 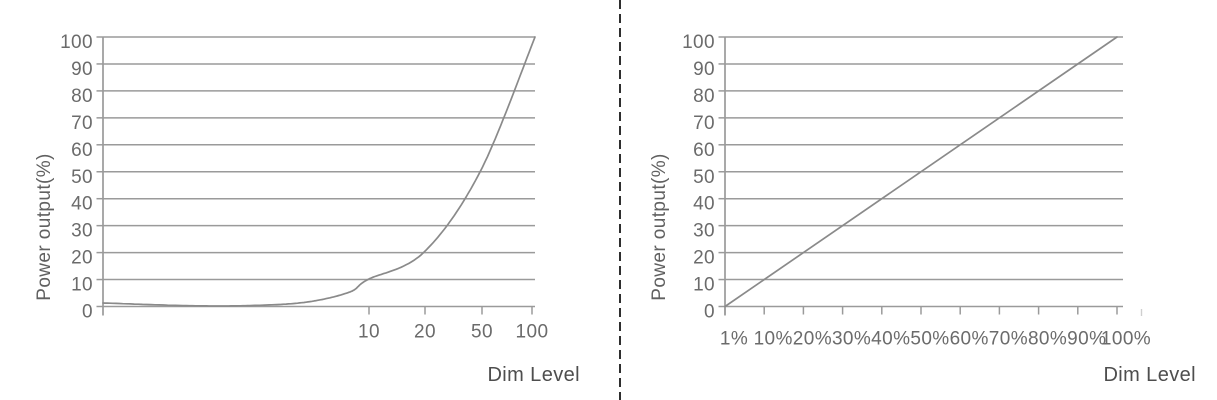 I want to click on x-tick-label: 1%, so click(x=734, y=339).